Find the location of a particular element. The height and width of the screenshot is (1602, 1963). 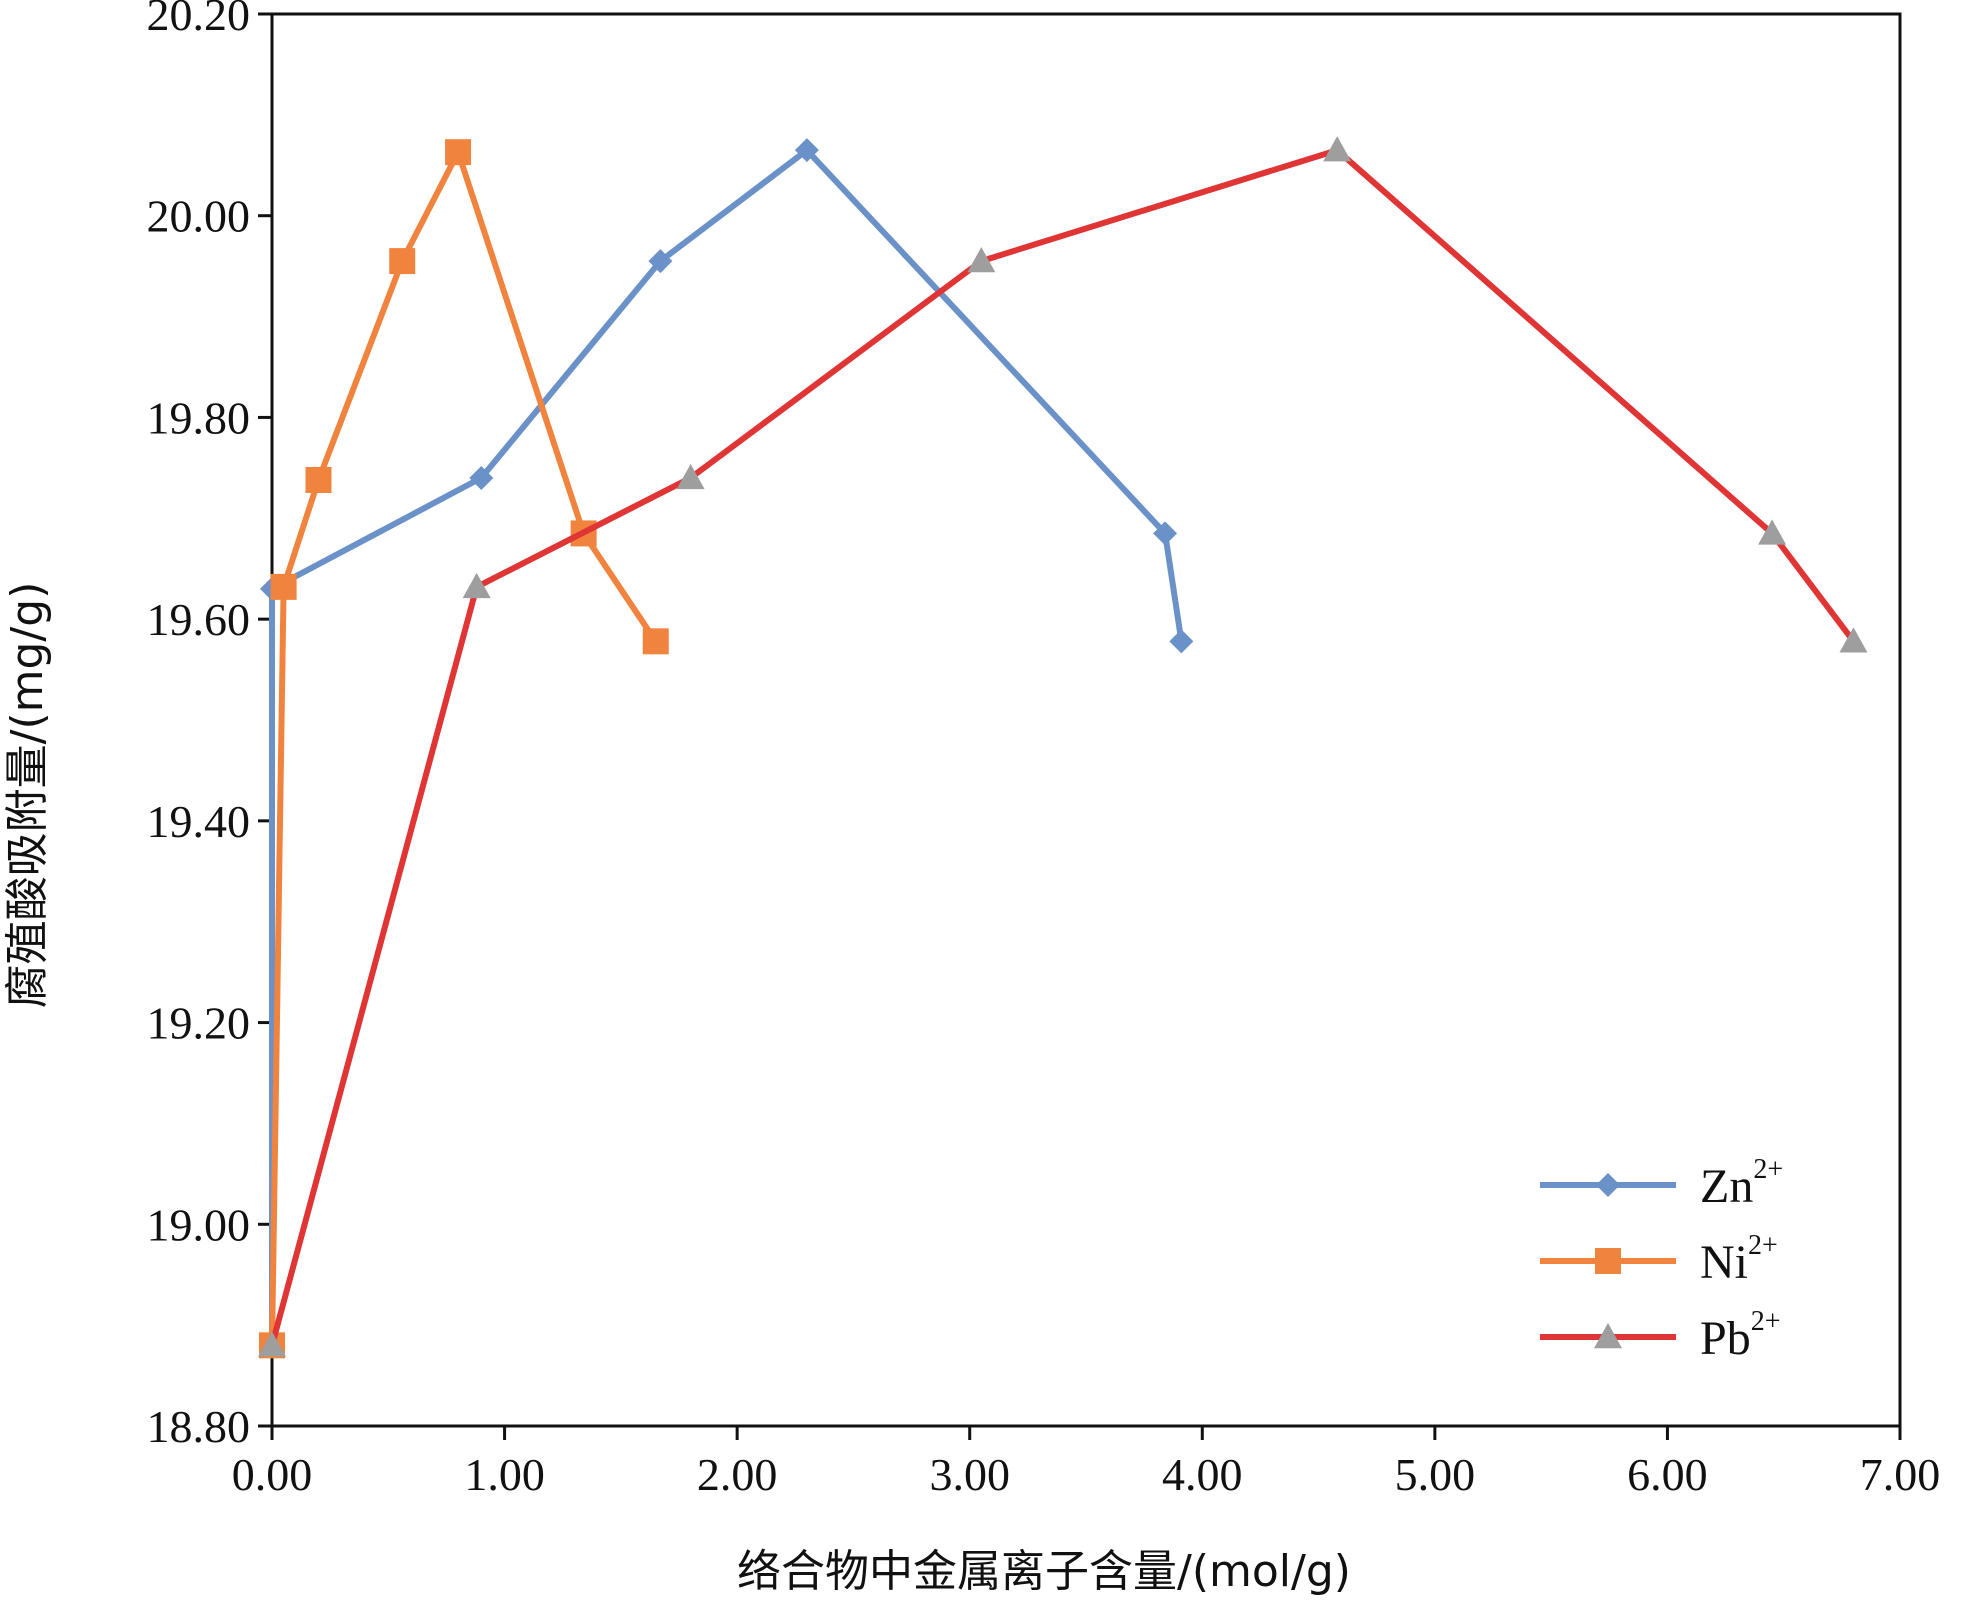

y-axis-title: 腐殖酸吸附量/(mg/g) is located at coordinates (27, 795).